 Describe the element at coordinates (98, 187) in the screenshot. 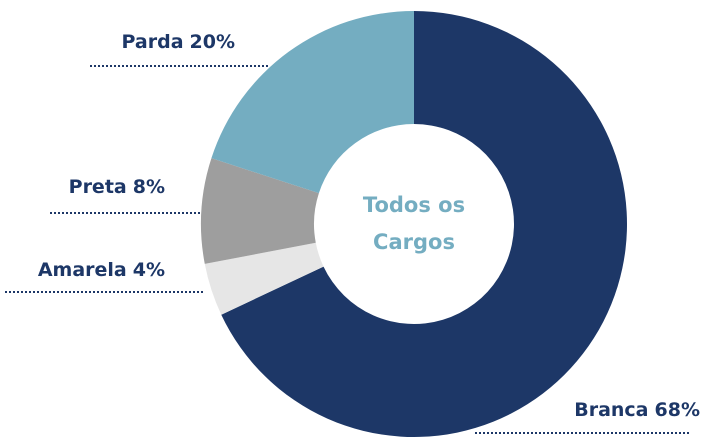

I see `category-name: Preta` at that location.